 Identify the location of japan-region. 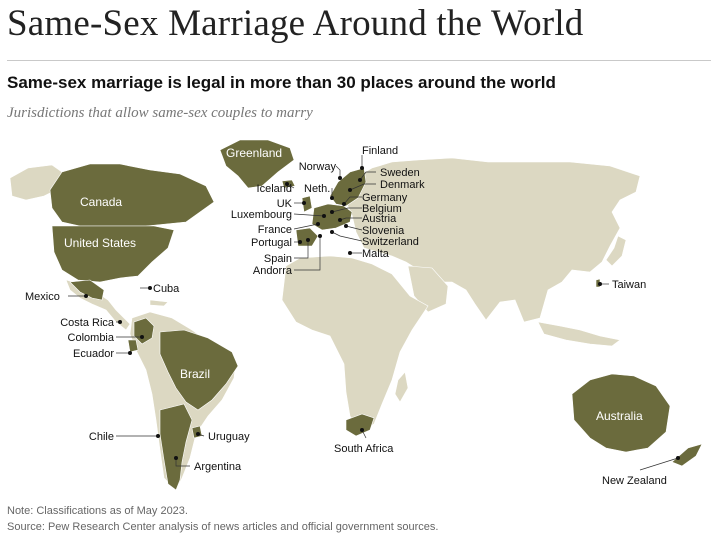
(616, 251).